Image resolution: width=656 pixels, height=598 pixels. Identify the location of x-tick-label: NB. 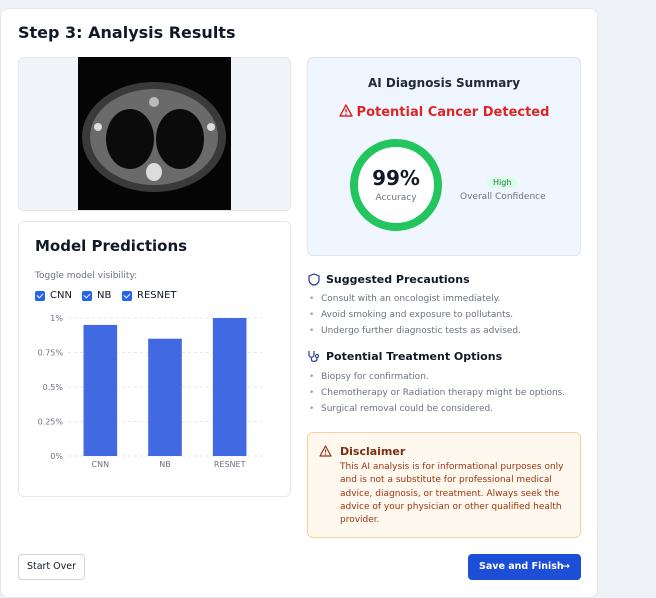
(164, 464).